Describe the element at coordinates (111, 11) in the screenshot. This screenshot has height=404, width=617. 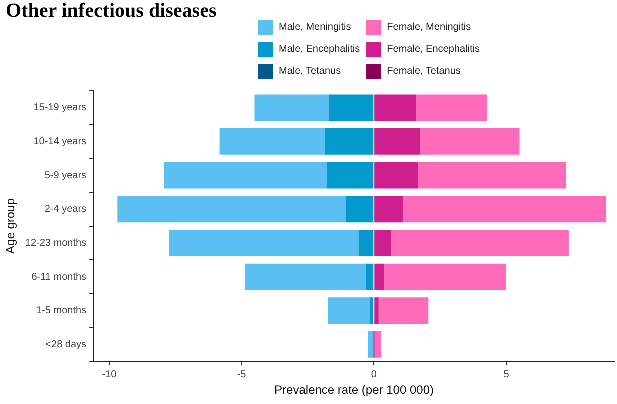
I see `chart-title: Other infectious diseases` at that location.